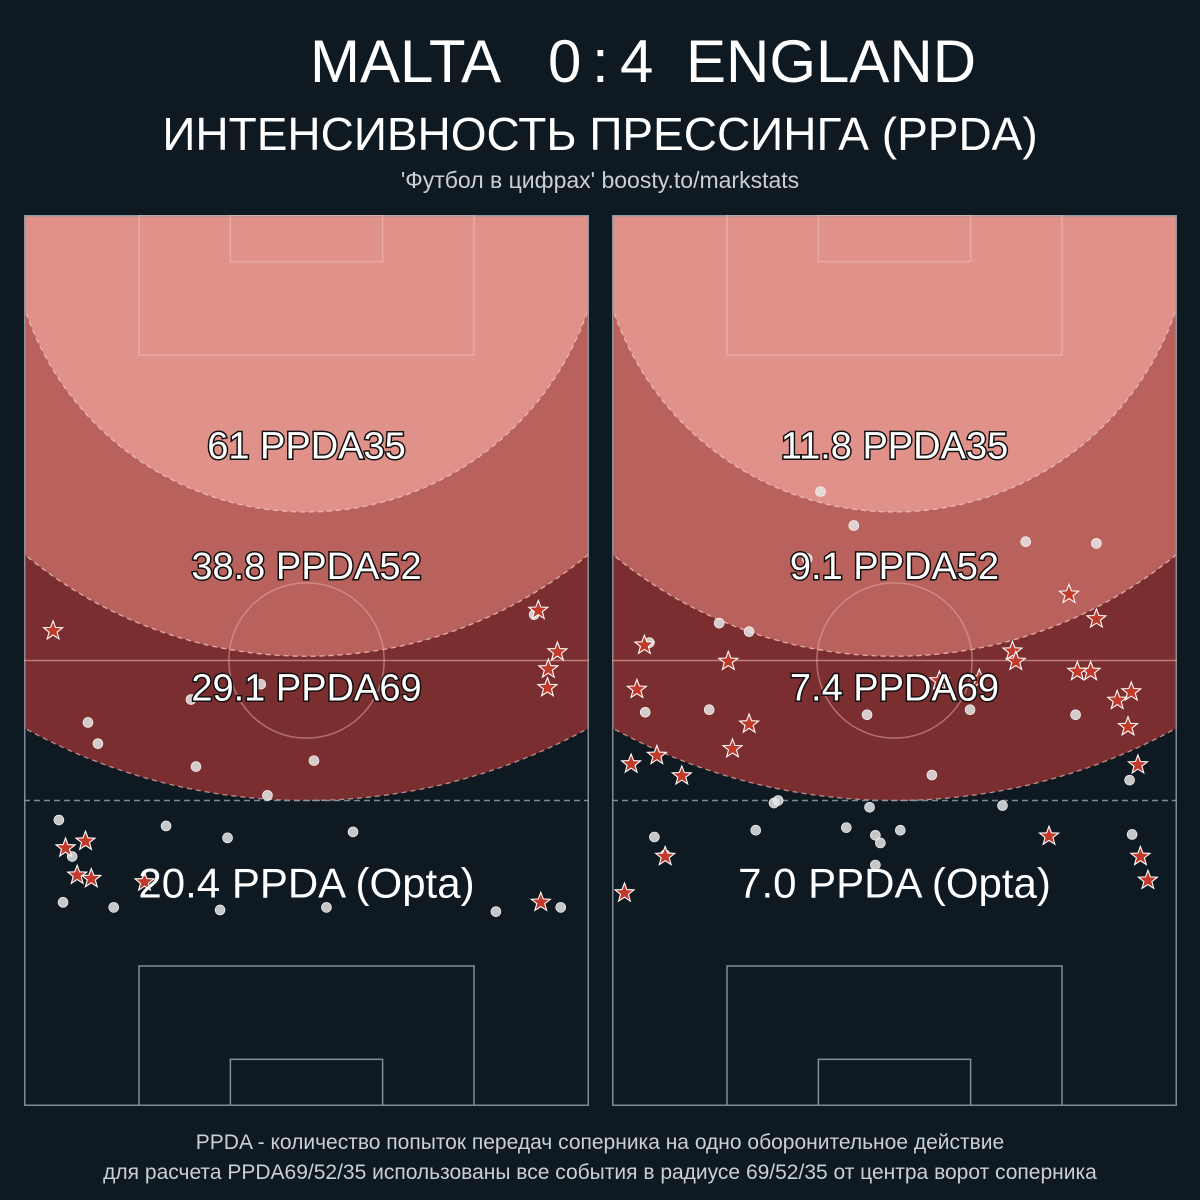 This screenshot has height=1200, width=1200. I want to click on ppda35-zone, so click(306, 363).